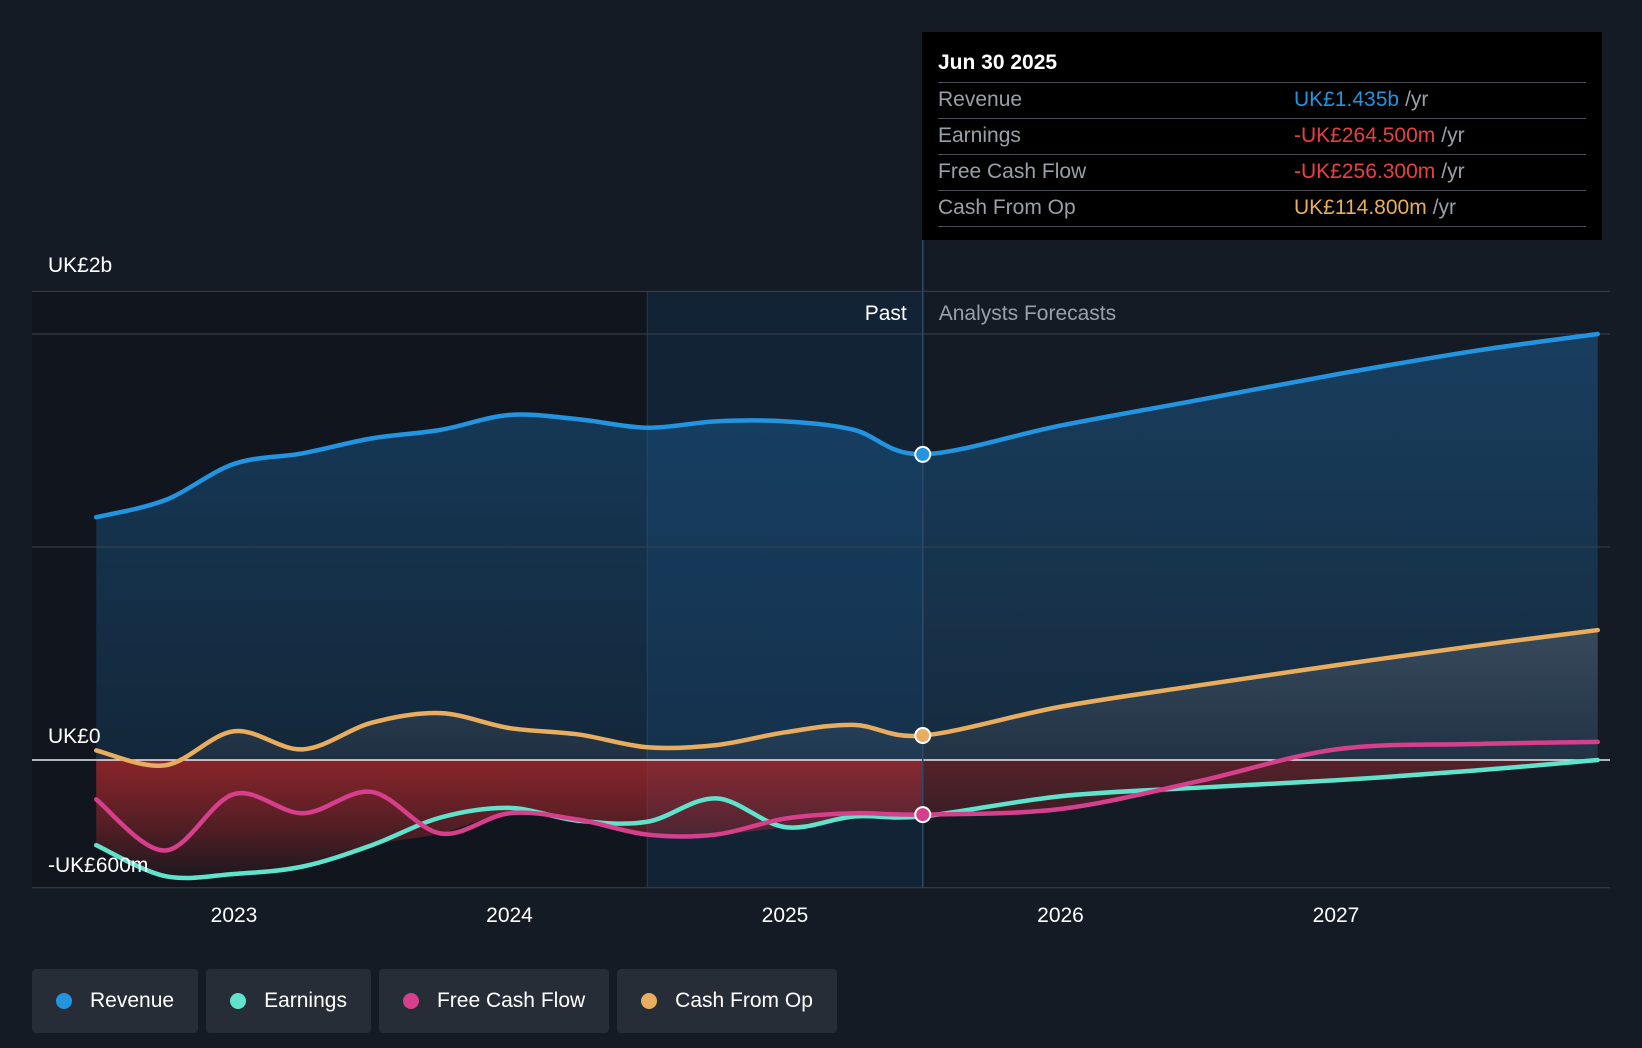 This screenshot has height=1048, width=1642. I want to click on tooltip-date: Jun 30 2025, so click(1262, 64).